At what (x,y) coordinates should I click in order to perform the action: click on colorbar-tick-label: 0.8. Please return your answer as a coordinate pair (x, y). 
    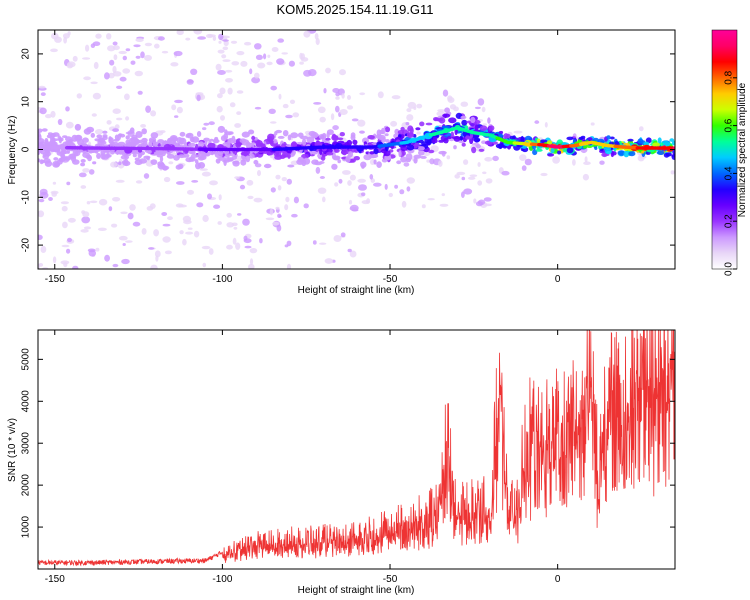
    Looking at the image, I should click on (729, 77).